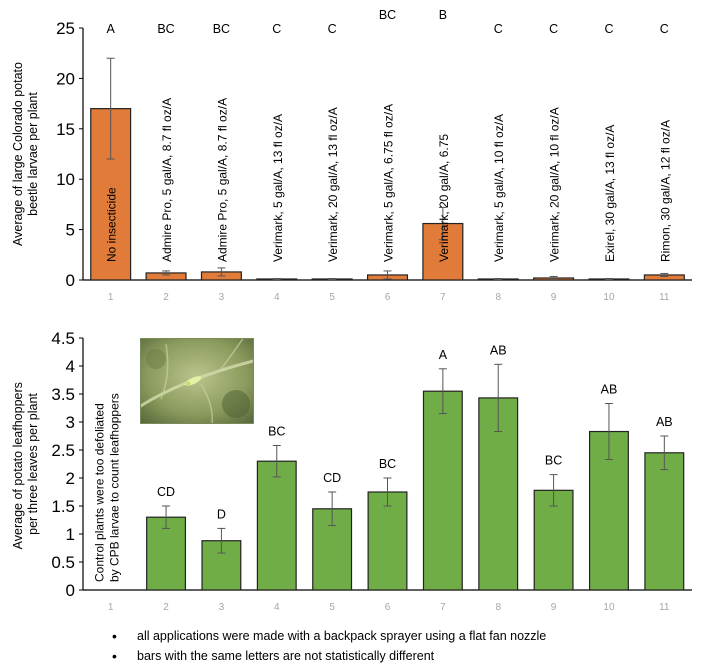 The height and width of the screenshot is (669, 720). What do you see at coordinates (443, 15) in the screenshot?
I see `significance-letter-7: B` at bounding box center [443, 15].